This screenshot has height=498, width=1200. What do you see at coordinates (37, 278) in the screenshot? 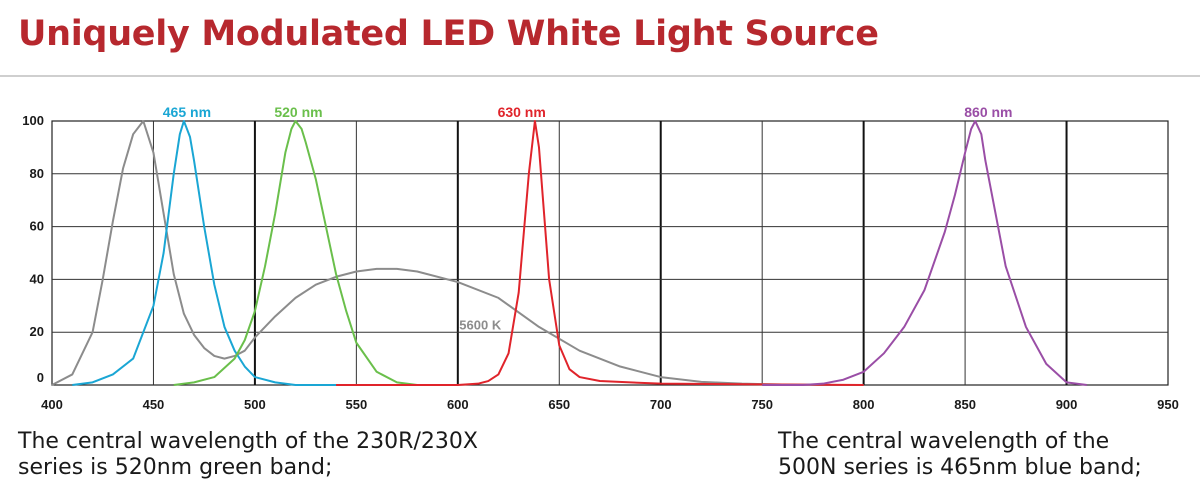
I see `y-tick-label: 40` at bounding box center [37, 278].